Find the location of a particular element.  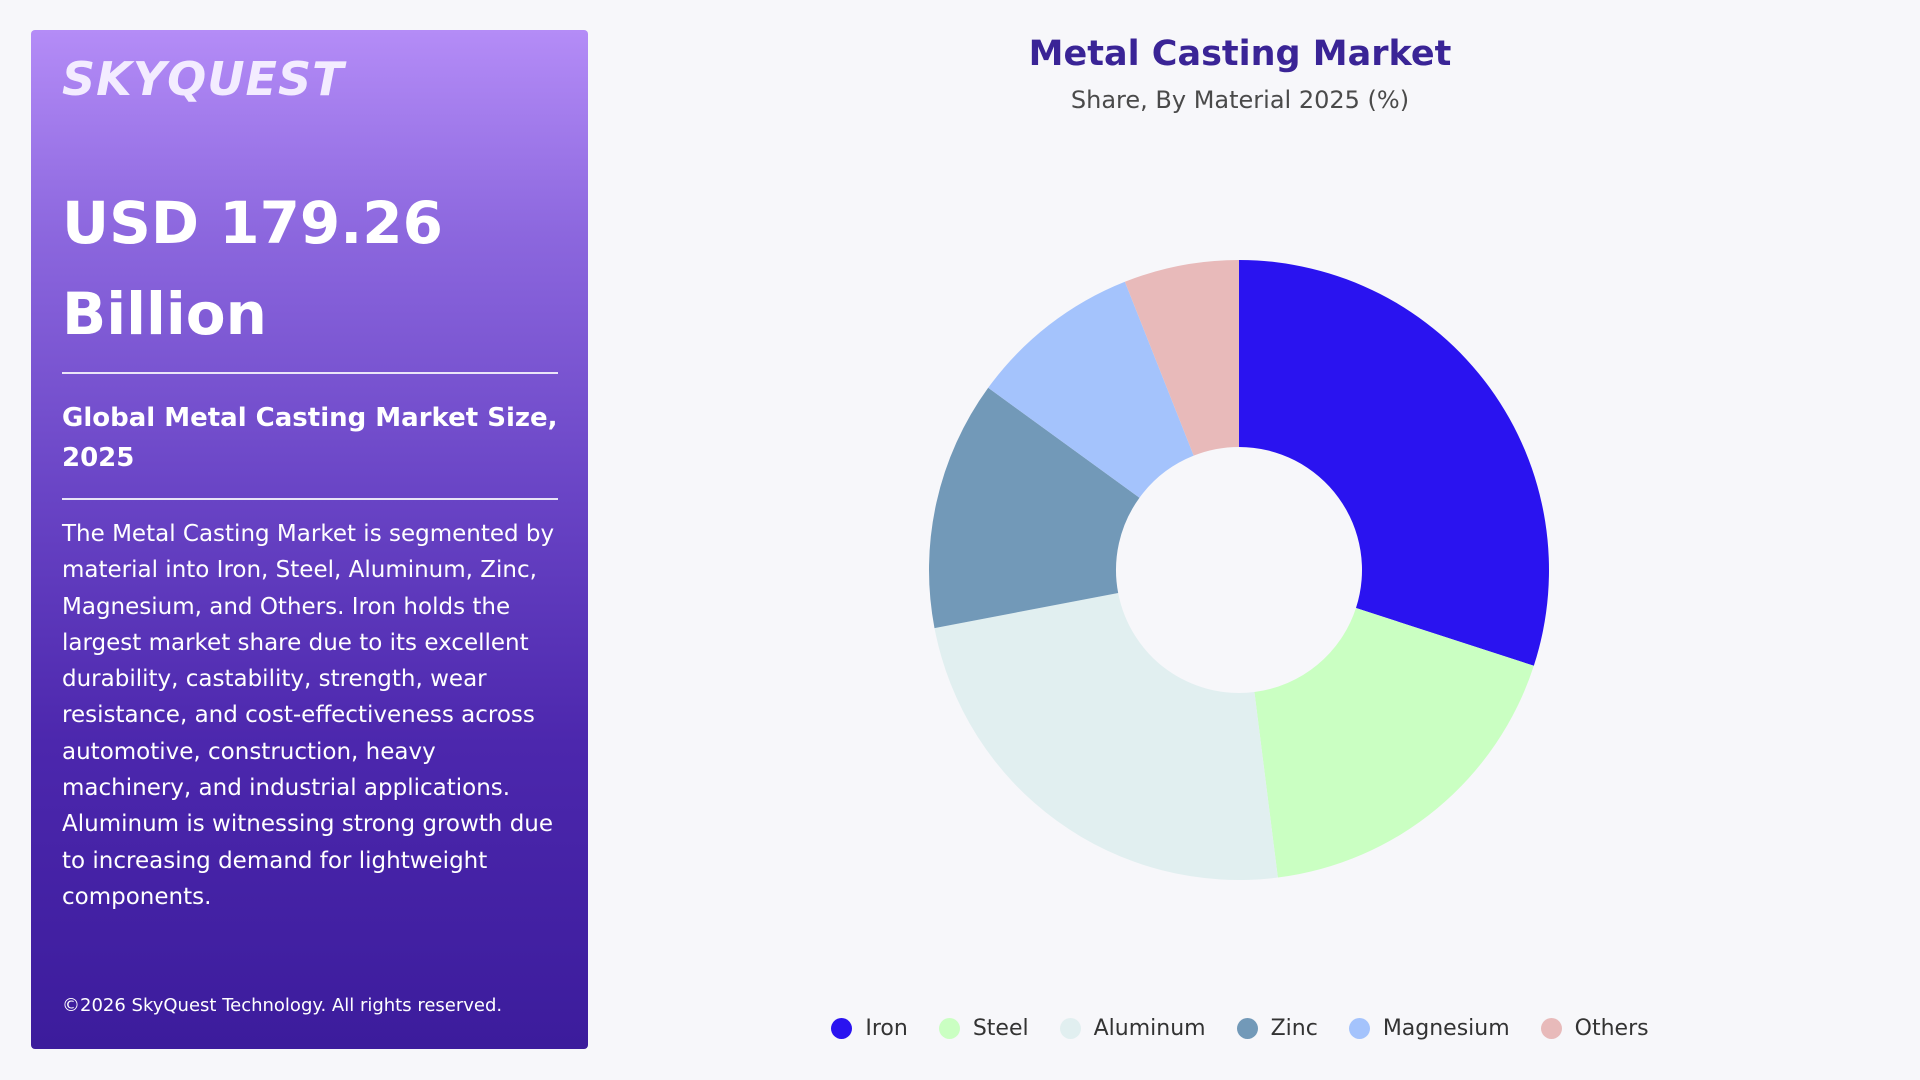

legend-label: Others is located at coordinates (1611, 1028).